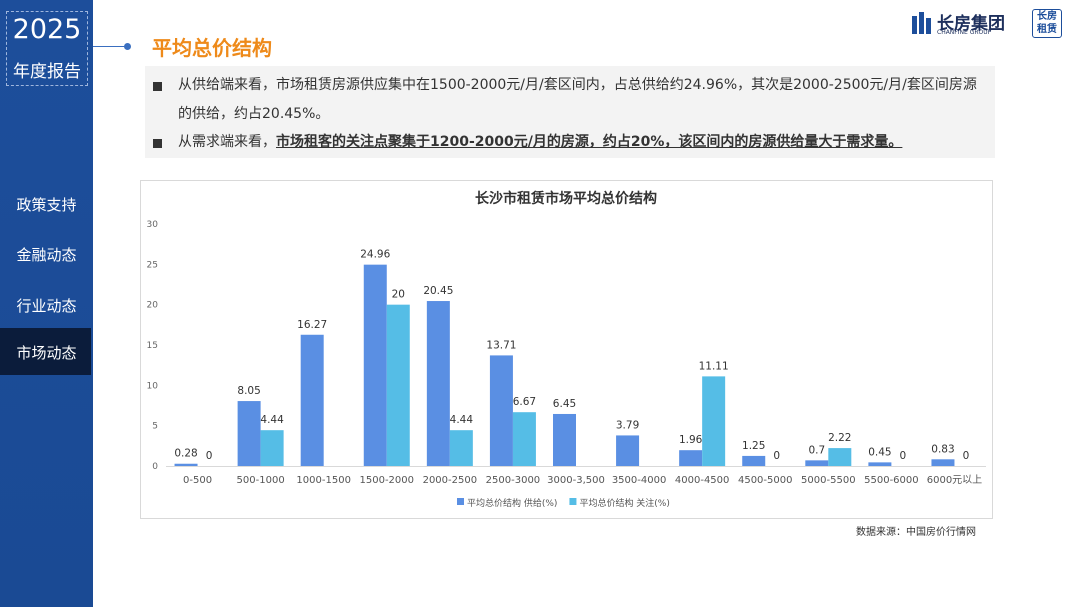 This screenshot has height=607, width=1080. What do you see at coordinates (524, 402) in the screenshot?
I see `data-label: 6.67` at bounding box center [524, 402].